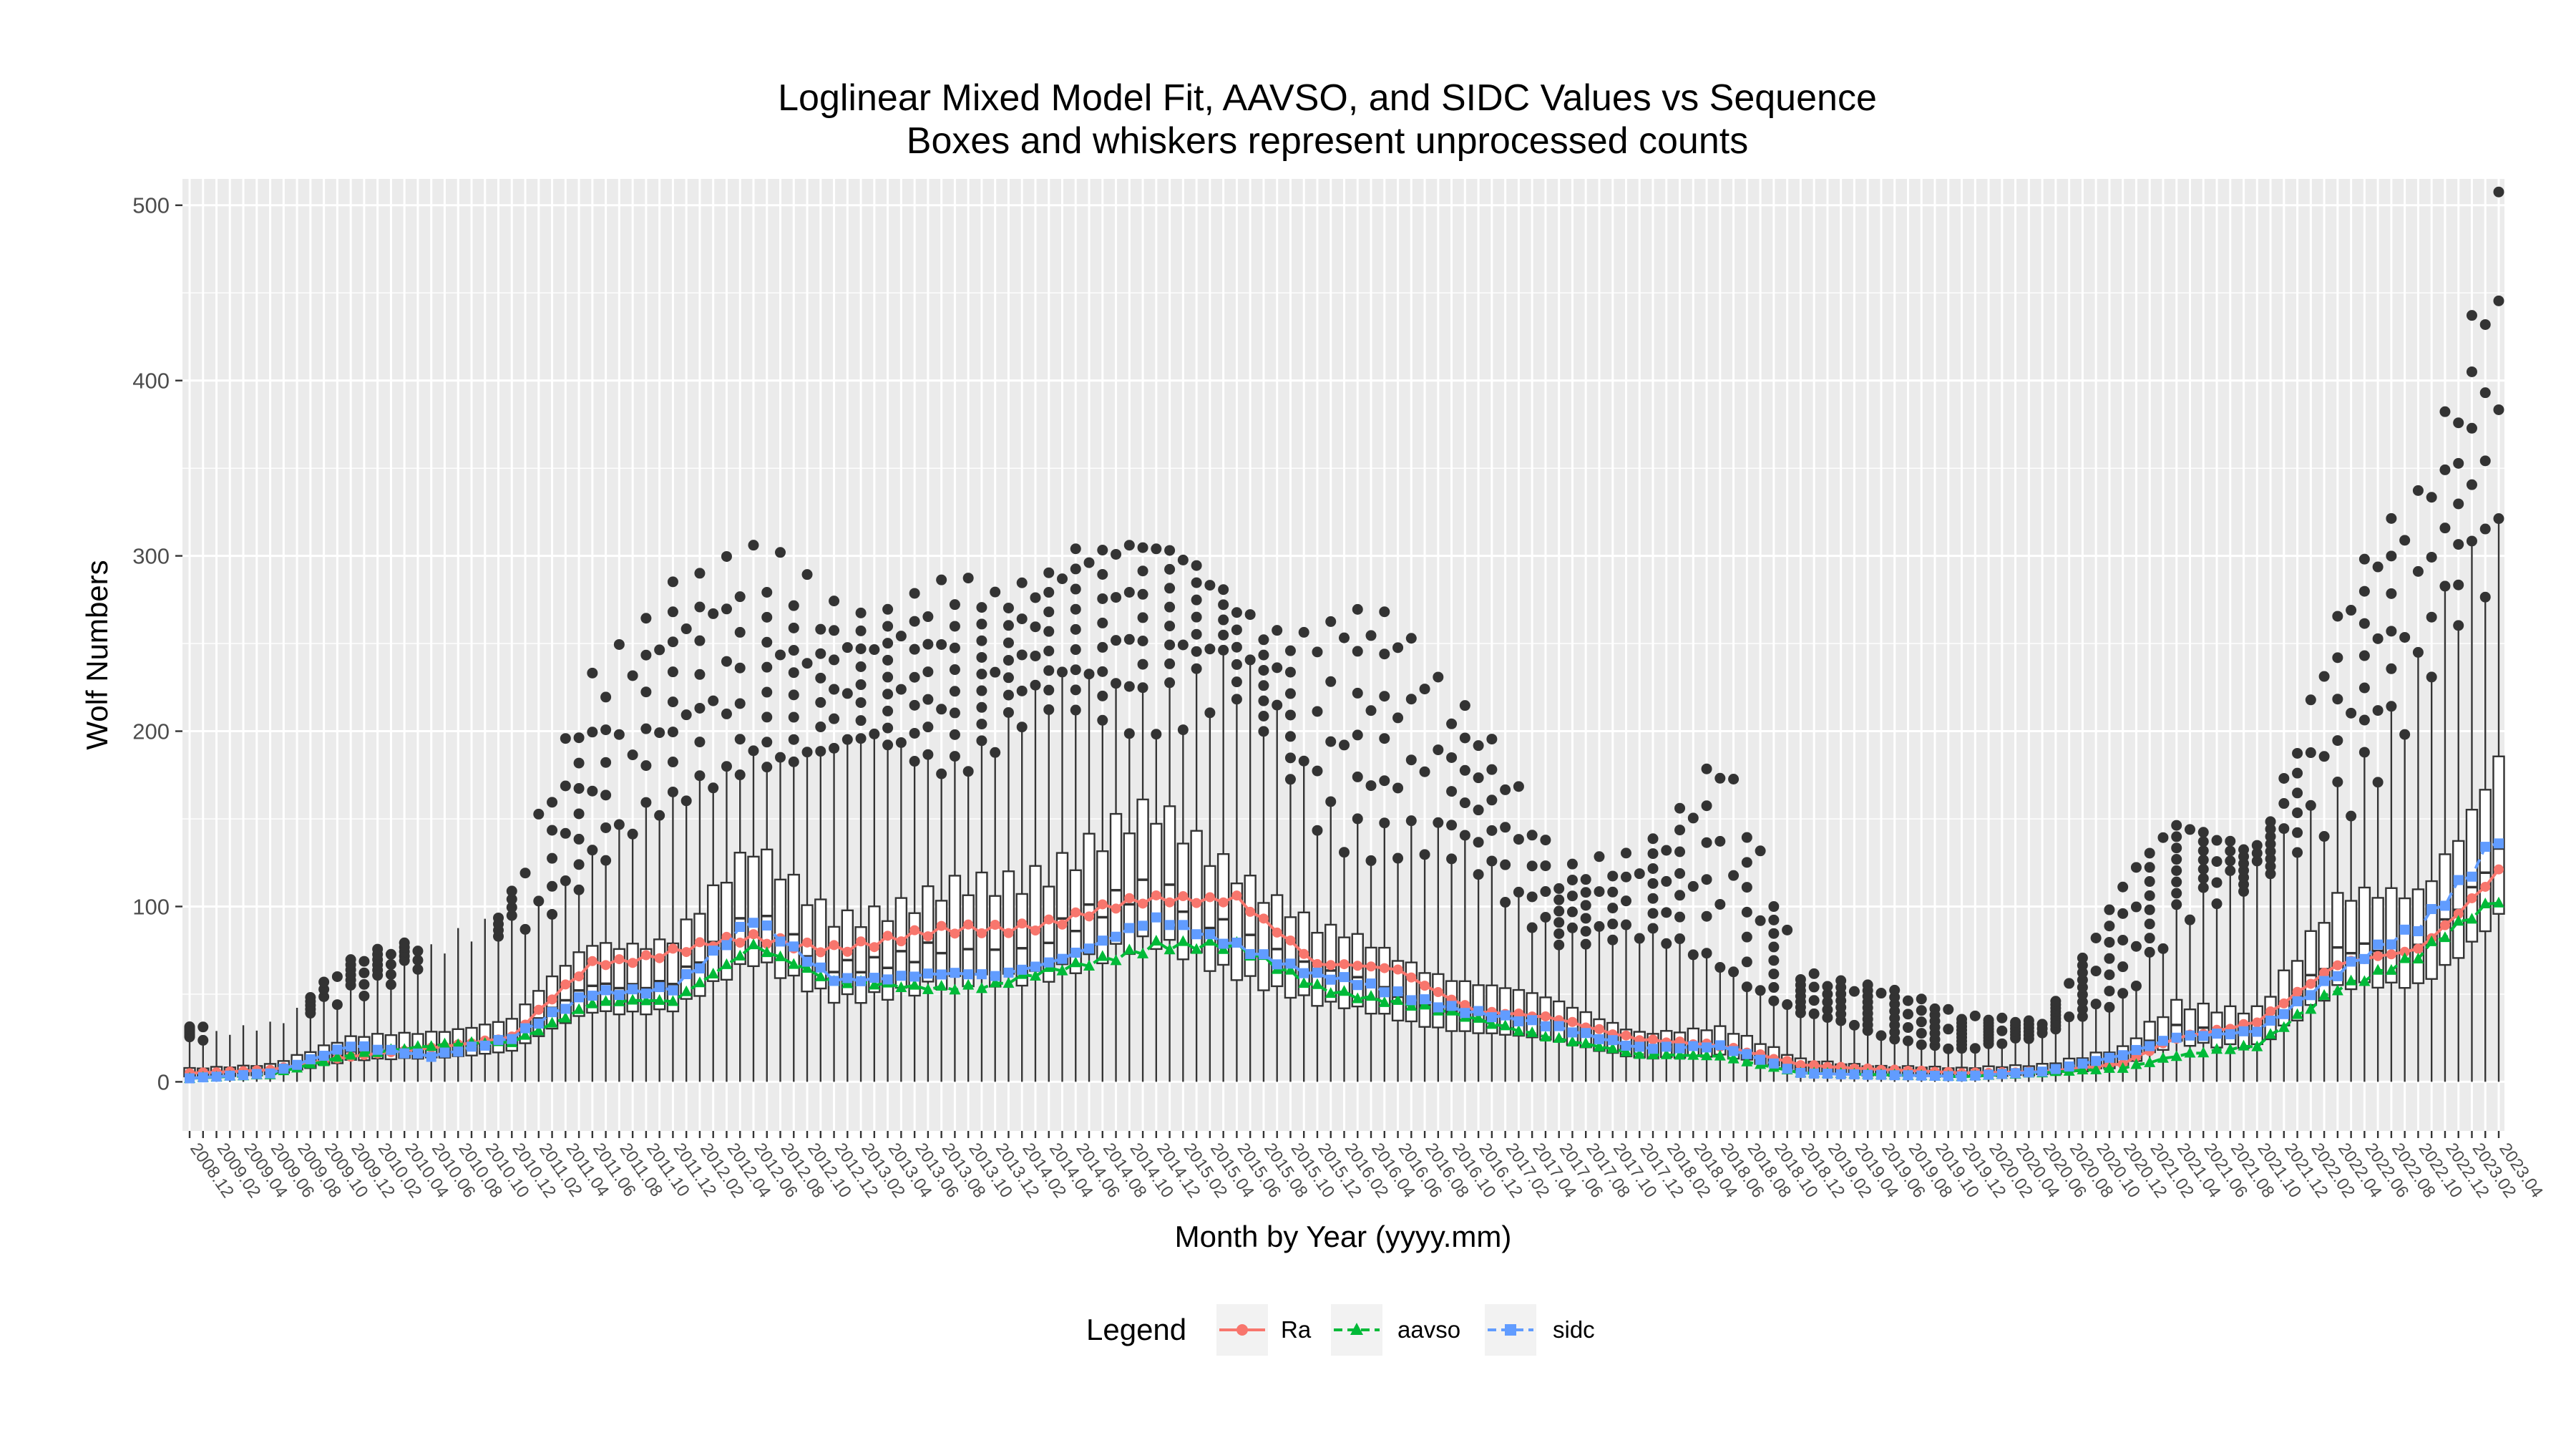 The image size is (2576, 1453). Describe the element at coordinates (1136, 1329) in the screenshot. I see `legend-title: Legend` at that location.